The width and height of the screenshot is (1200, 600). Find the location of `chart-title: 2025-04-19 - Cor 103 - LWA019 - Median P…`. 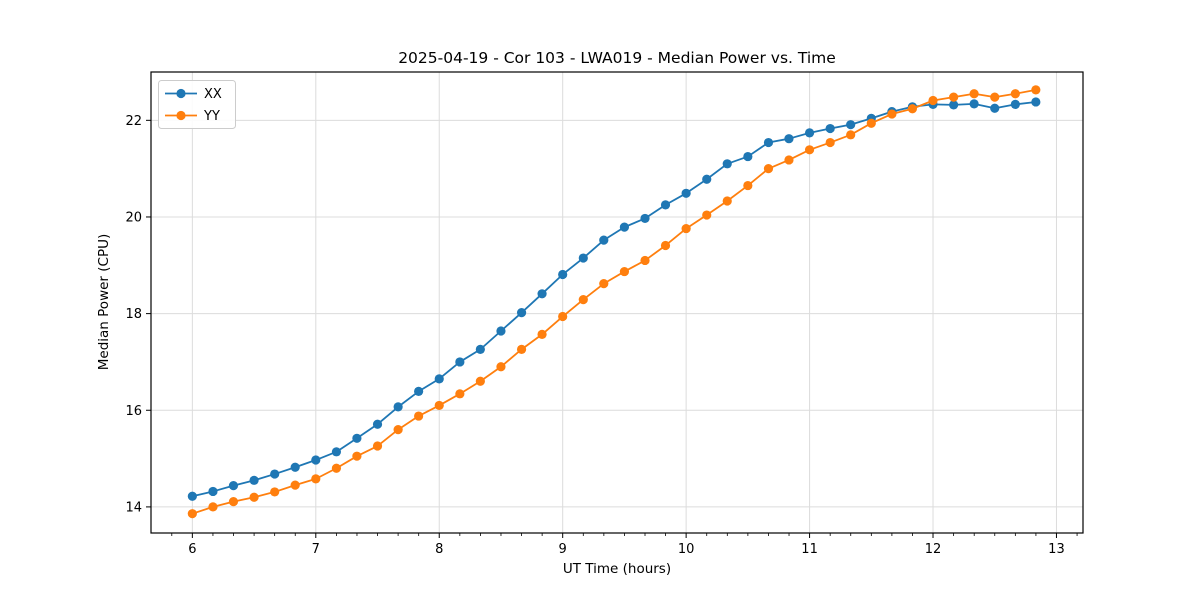

chart-title: 2025-04-19 - Cor 103 - LWA019 - Median P… is located at coordinates (617, 58).